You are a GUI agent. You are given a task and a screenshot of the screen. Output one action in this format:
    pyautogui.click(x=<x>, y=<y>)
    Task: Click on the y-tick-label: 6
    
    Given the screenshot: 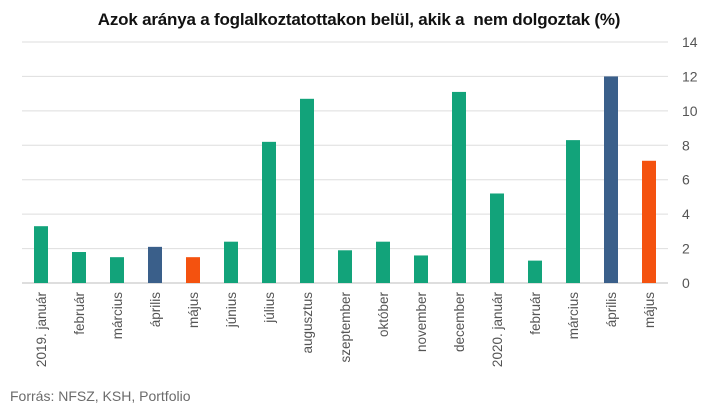 What is the action you would take?
    pyautogui.click(x=686, y=180)
    